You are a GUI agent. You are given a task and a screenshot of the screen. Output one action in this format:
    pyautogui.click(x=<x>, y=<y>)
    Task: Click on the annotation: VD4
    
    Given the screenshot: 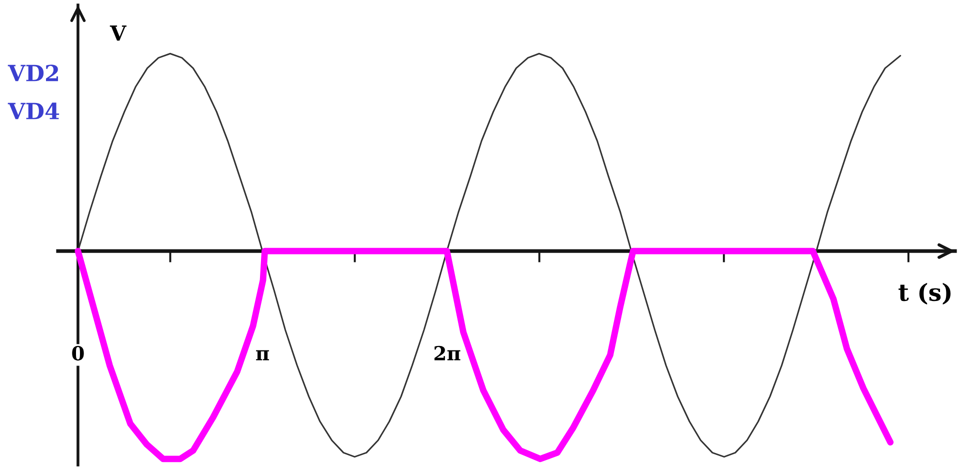 What is the action you would take?
    pyautogui.click(x=34, y=111)
    